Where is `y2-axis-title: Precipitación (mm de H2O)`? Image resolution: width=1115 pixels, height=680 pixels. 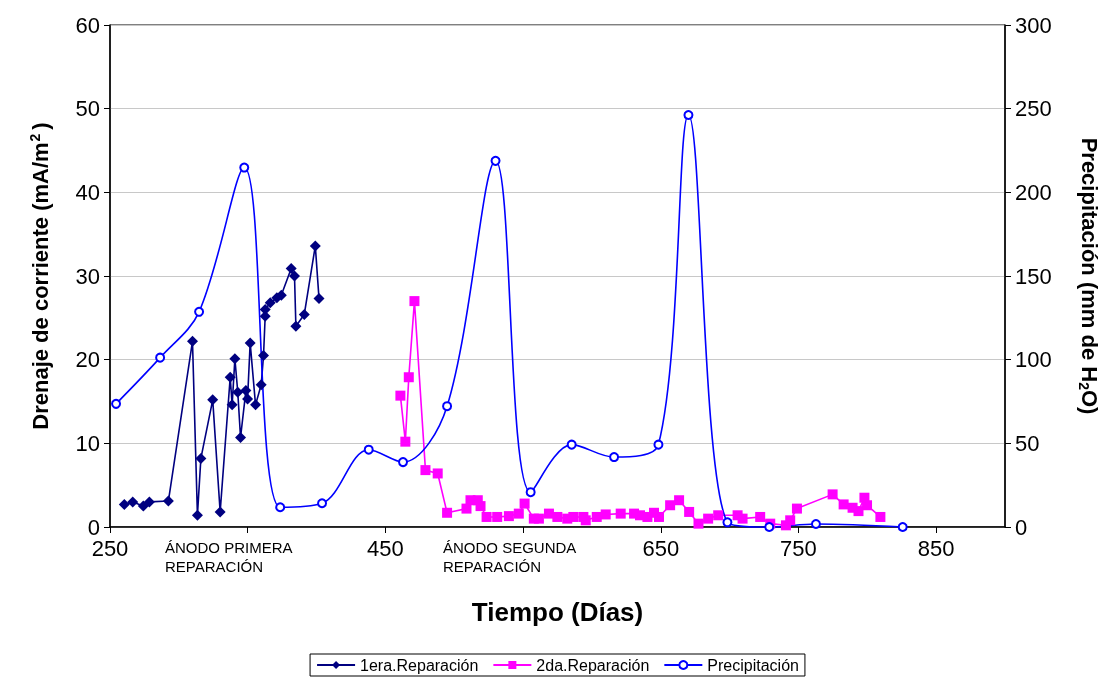
y2-axis-title: Precipitación (mm de H2O) is located at coordinates (1089, 276).